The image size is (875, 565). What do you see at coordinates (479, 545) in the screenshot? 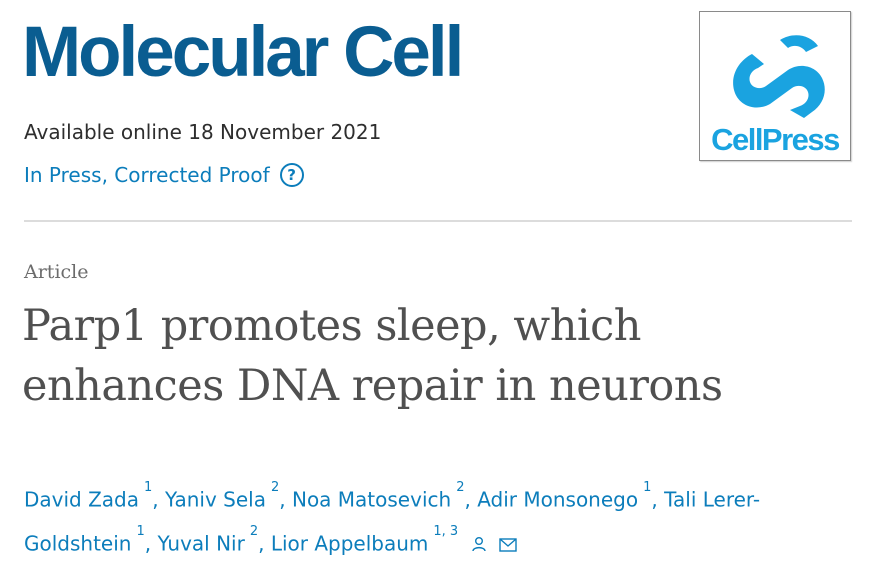
I see `person-icon` at bounding box center [479, 545].